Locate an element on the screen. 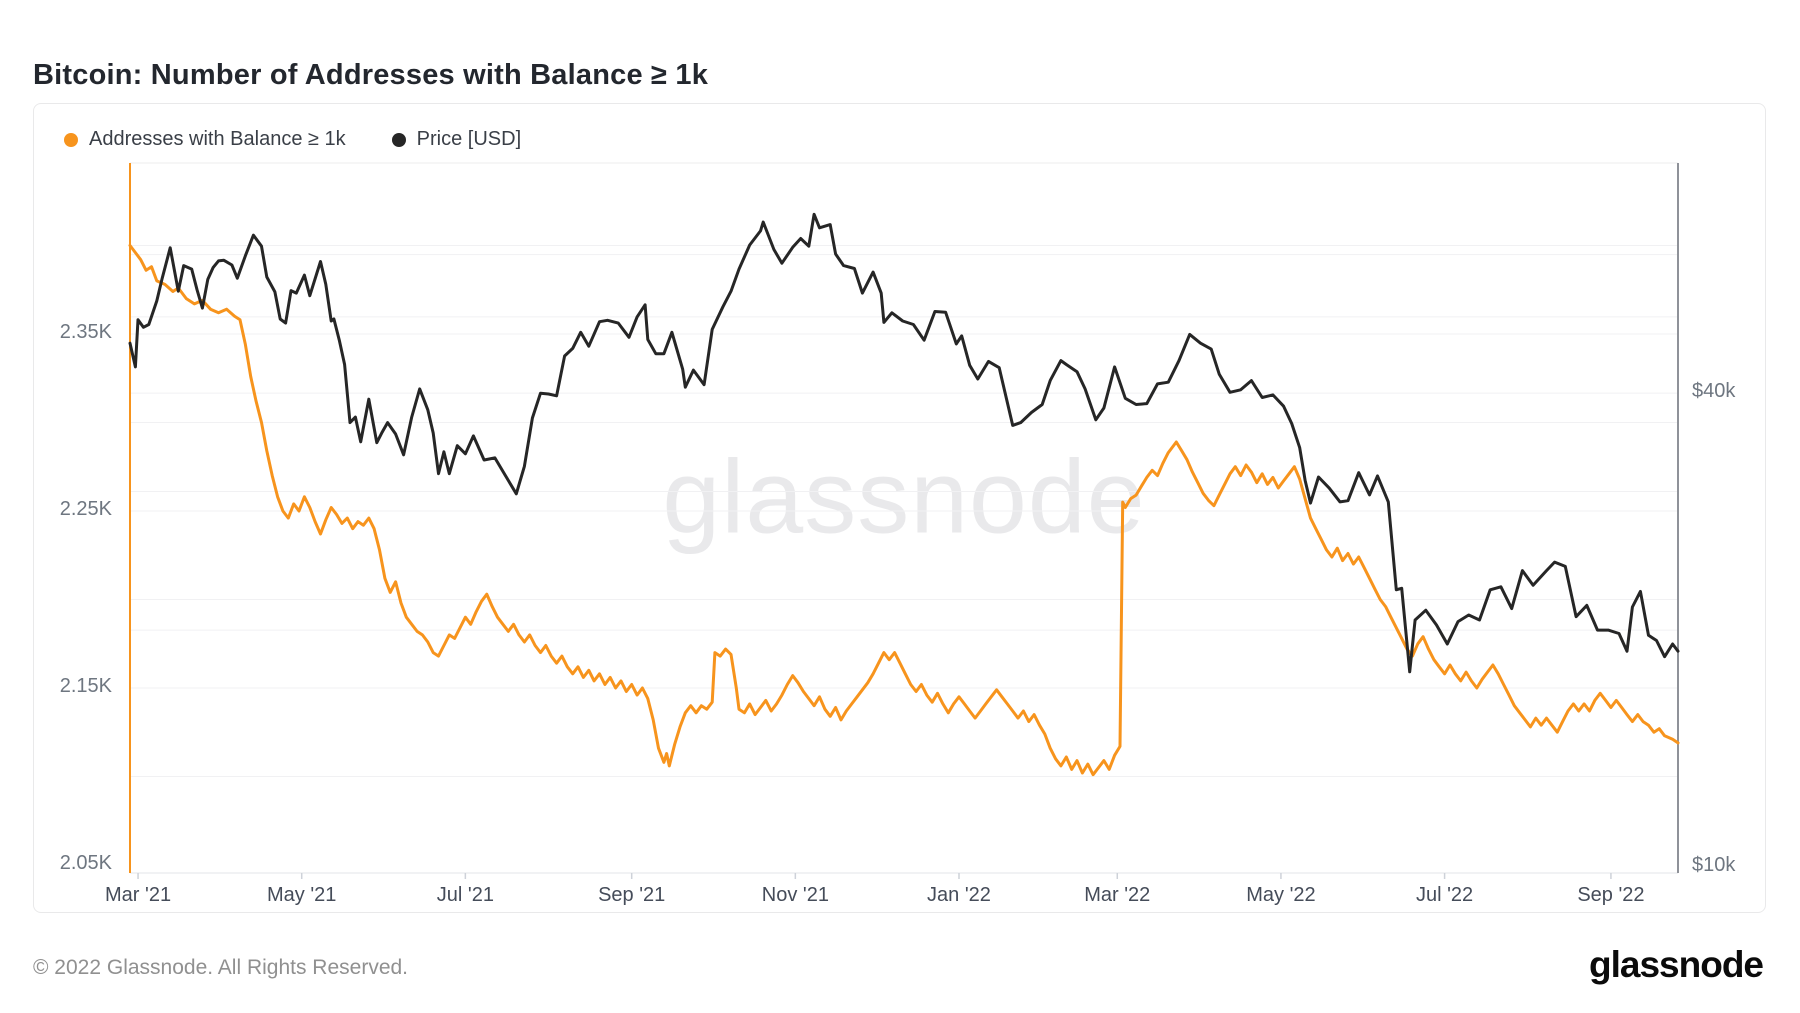 Image resolution: width=1800 pixels, height=1013 pixels. x-tick-label: Sep '22 is located at coordinates (1611, 895).